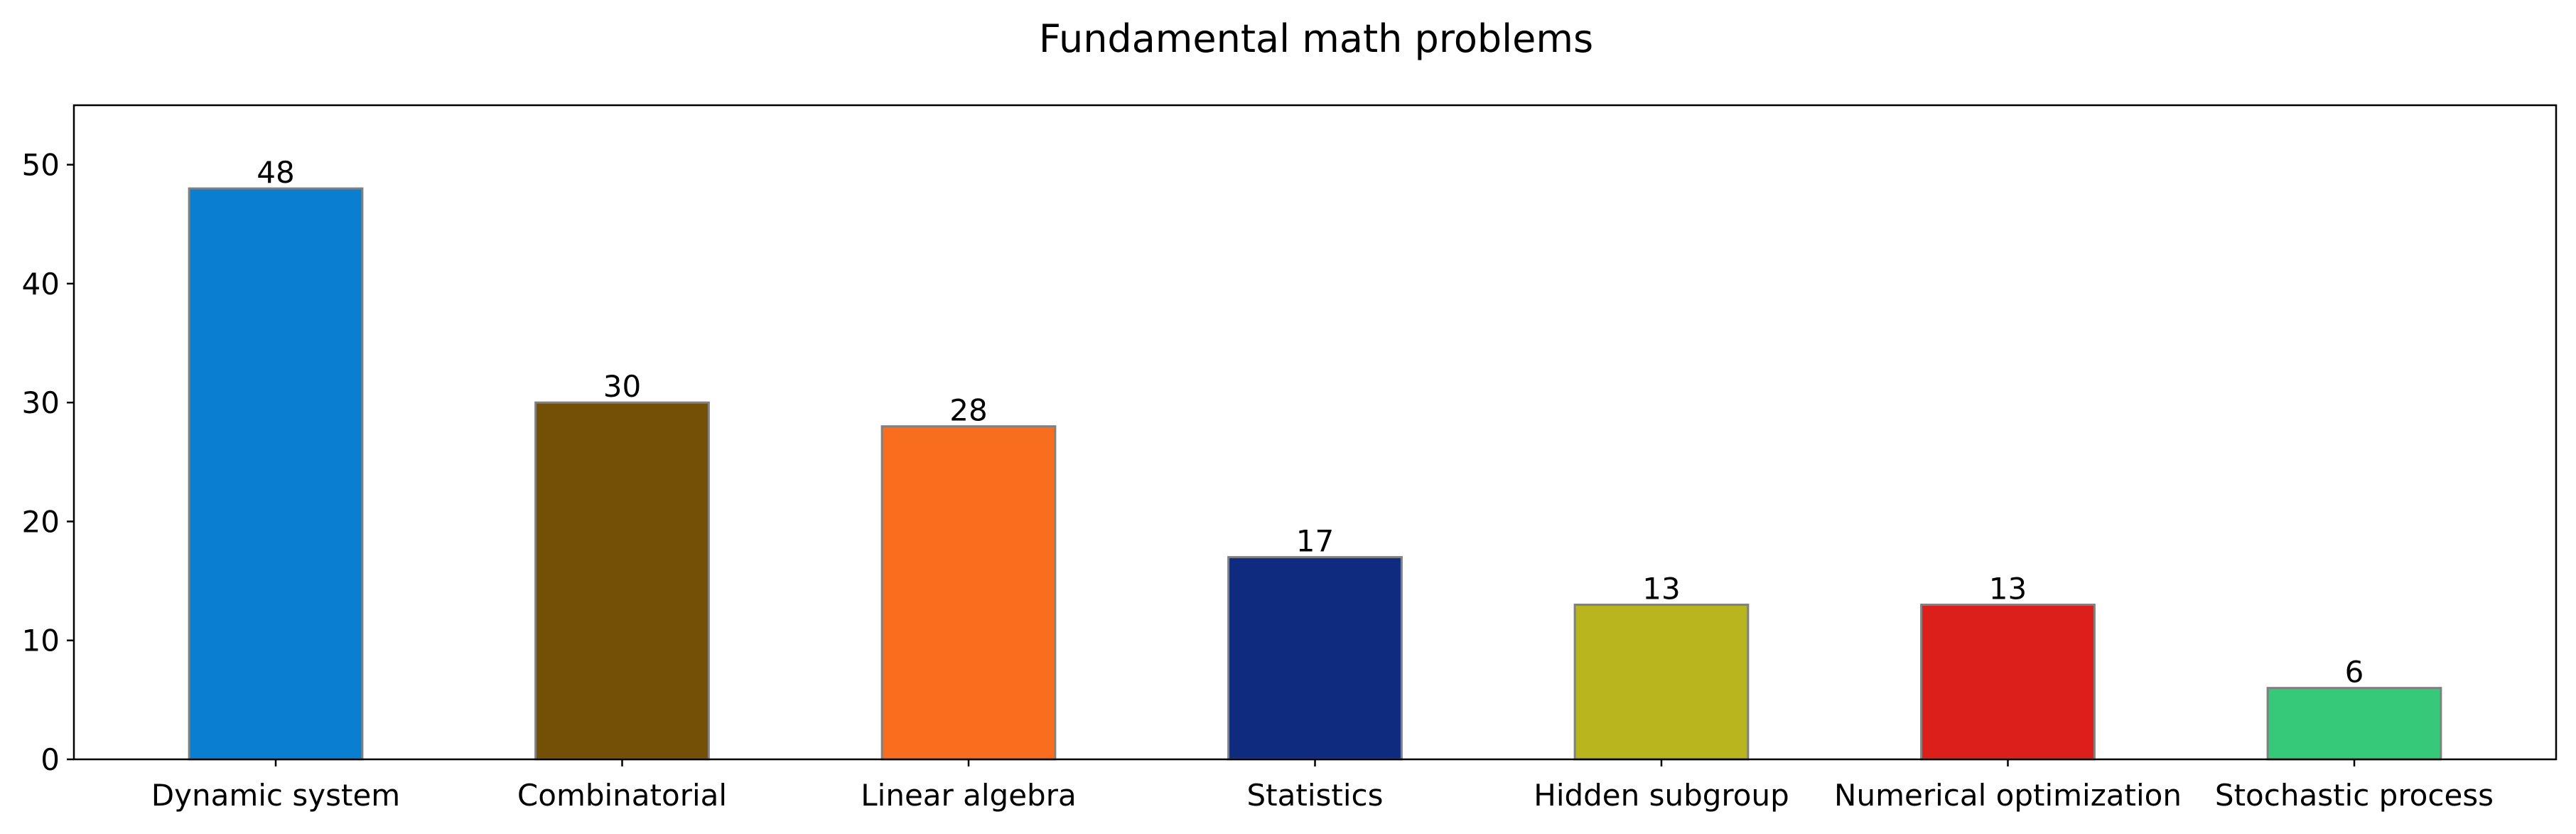  I want to click on x-tick-label: Linear algebra, so click(968, 795).